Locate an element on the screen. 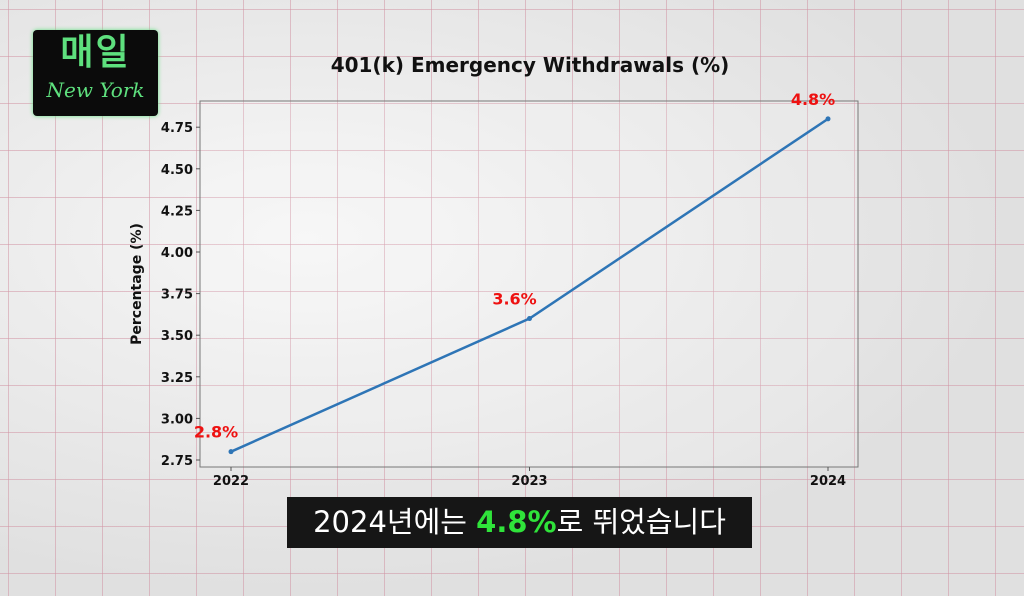 The width and height of the screenshot is (1024, 596). y-tick-label: 4.25 is located at coordinates (177, 211).